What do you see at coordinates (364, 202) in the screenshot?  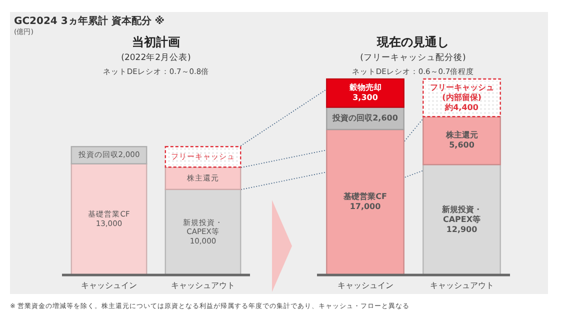 I see `data-label: 基礎営業CF 17,000` at bounding box center [364, 202].